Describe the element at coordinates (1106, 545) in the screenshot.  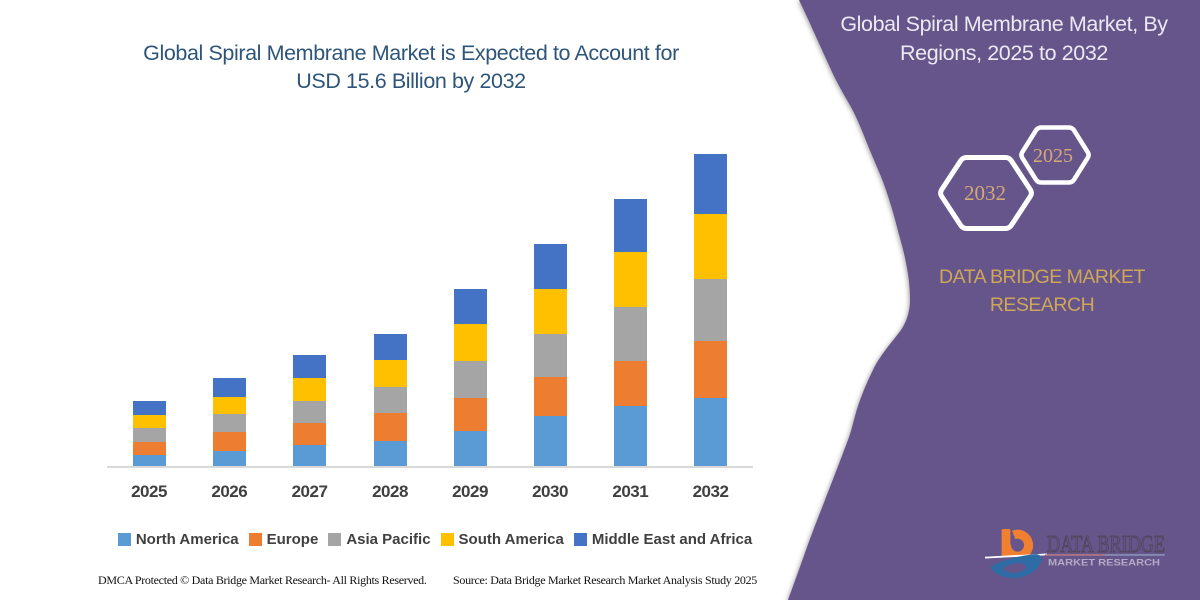
I see `svg-text: DATA BRIDGE` at that location.